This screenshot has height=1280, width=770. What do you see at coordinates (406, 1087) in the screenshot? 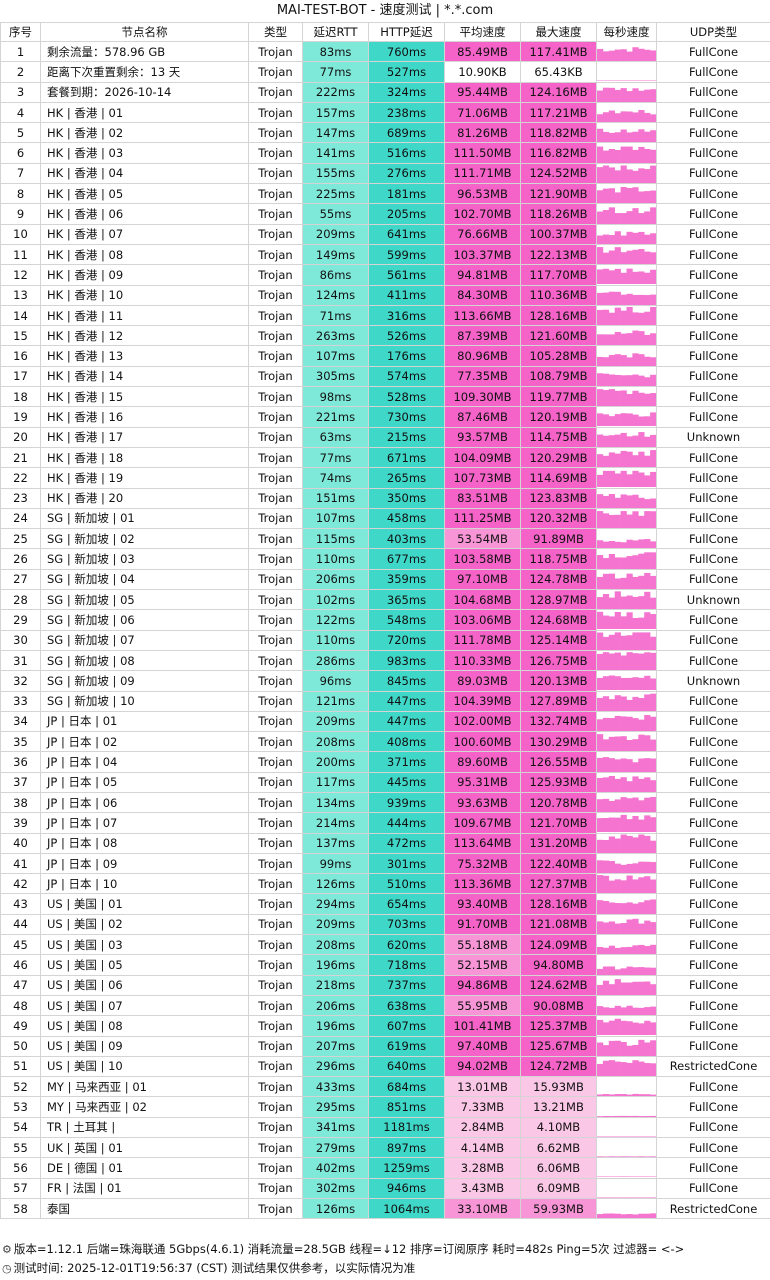
I see `http-delay-value: 684ms` at bounding box center [406, 1087].